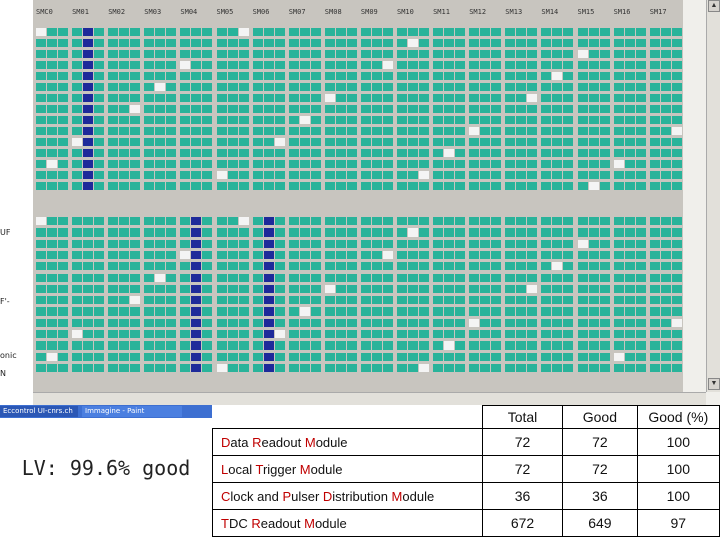 The height and width of the screenshot is (540, 720). What do you see at coordinates (714, 6) in the screenshot?
I see `scroll-up-icon: ▲` at bounding box center [714, 6].